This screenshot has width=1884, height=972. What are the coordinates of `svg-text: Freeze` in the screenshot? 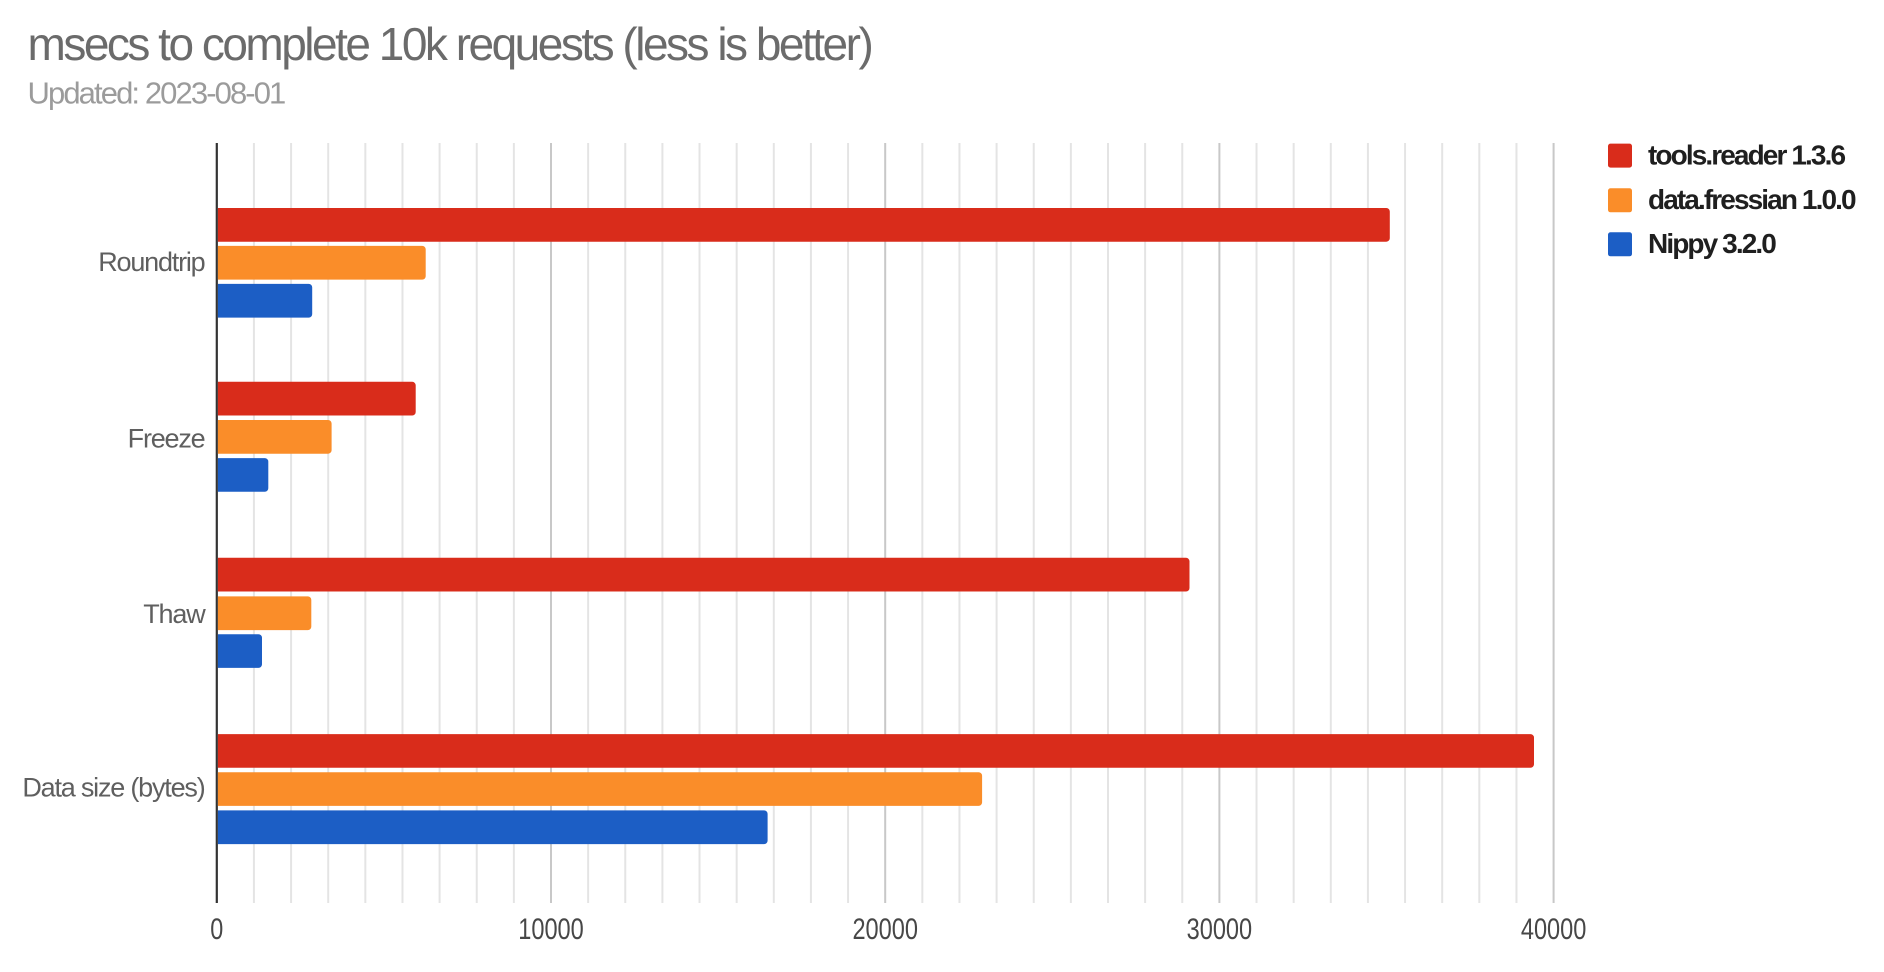 It's located at (166, 439).